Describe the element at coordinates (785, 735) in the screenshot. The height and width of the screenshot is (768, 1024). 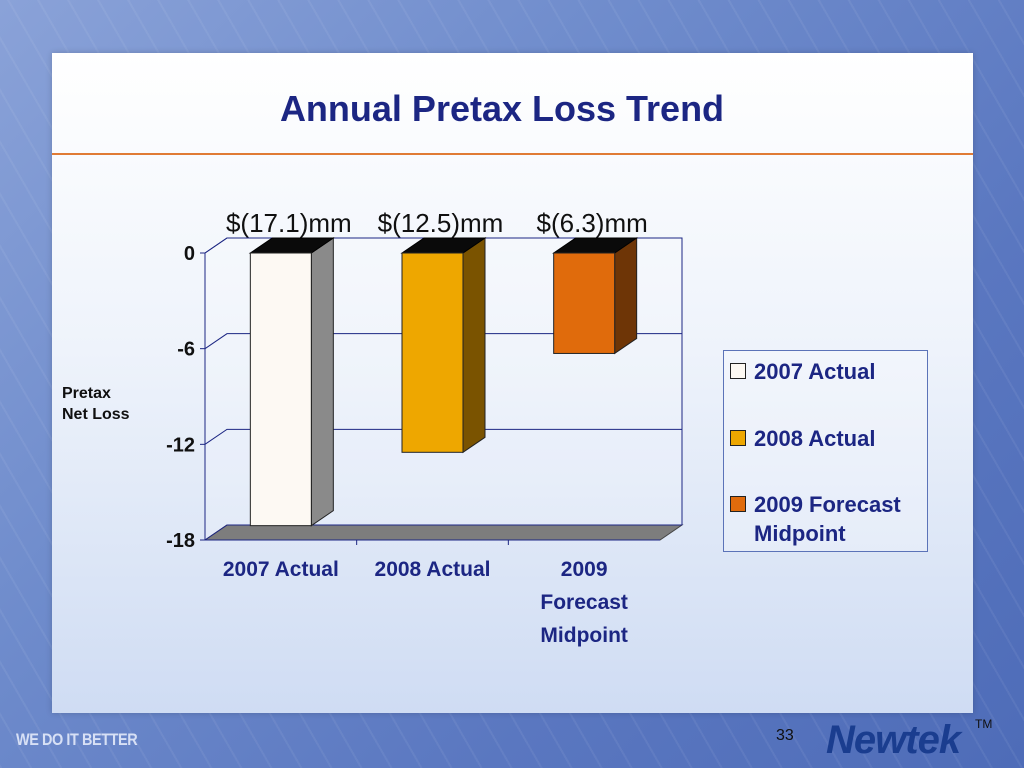
I see `page-number: 33` at that location.